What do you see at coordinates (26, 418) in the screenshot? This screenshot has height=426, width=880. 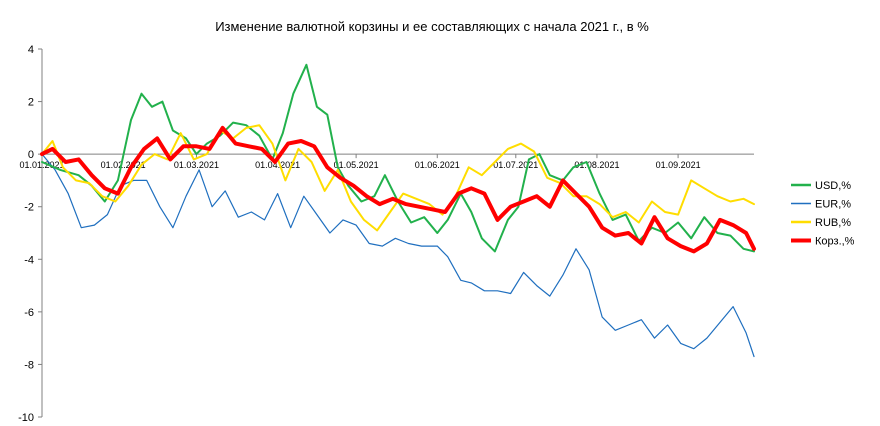 I see `y-tick-label: -10` at bounding box center [26, 418].